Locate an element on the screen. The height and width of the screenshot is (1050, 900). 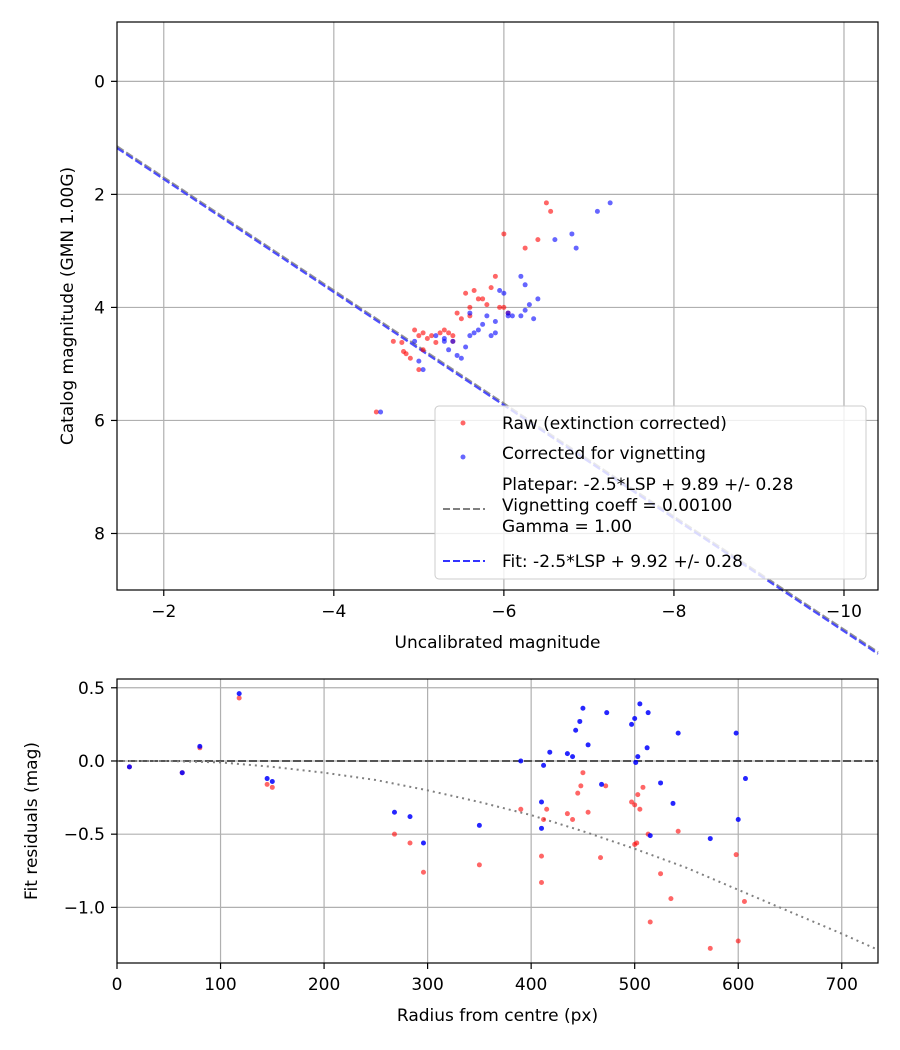
x-tick-label: −8 is located at coordinates (673, 612).